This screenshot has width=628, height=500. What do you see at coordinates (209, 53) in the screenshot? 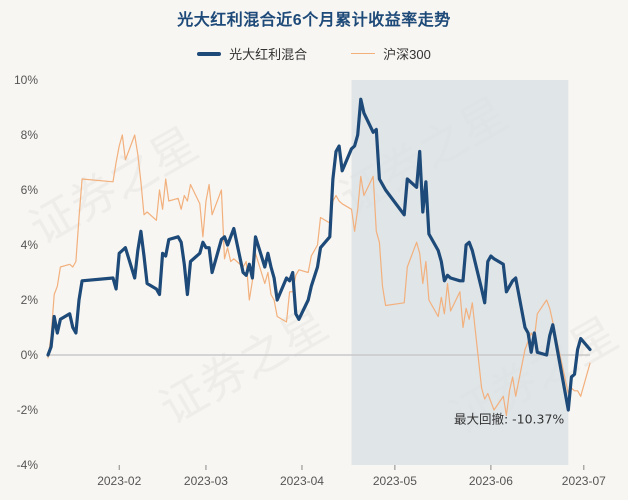
I see `legend-swatch-fund` at bounding box center [209, 53].